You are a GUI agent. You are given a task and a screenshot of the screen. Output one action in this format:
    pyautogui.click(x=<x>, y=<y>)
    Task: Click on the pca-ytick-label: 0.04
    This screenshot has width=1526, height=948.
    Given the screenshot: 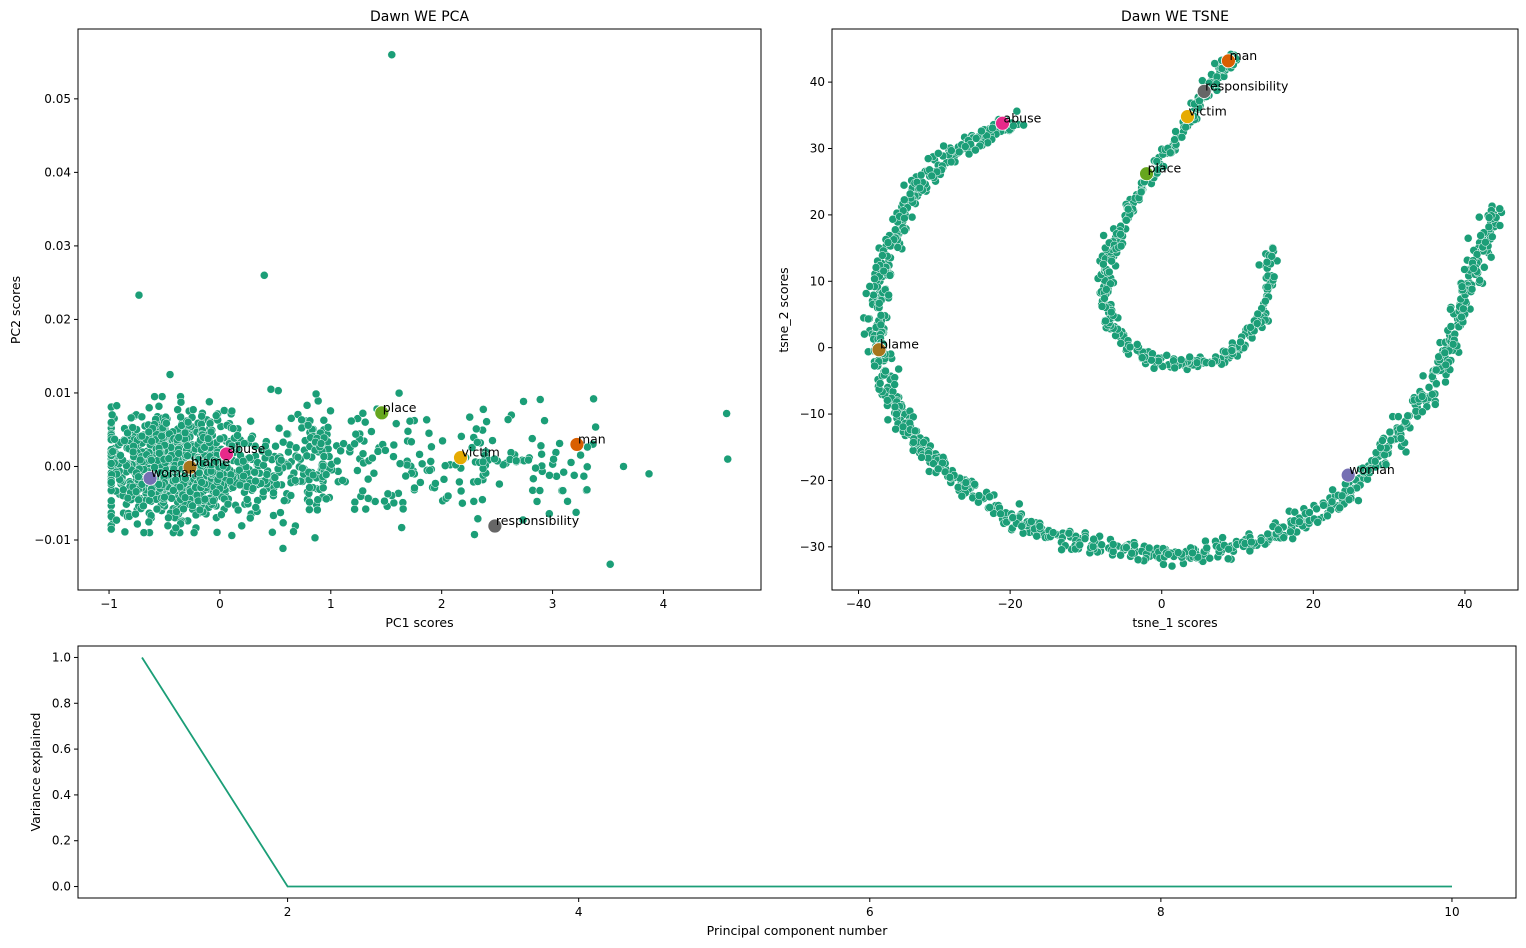 What is the action you would take?
    pyautogui.click(x=57, y=172)
    